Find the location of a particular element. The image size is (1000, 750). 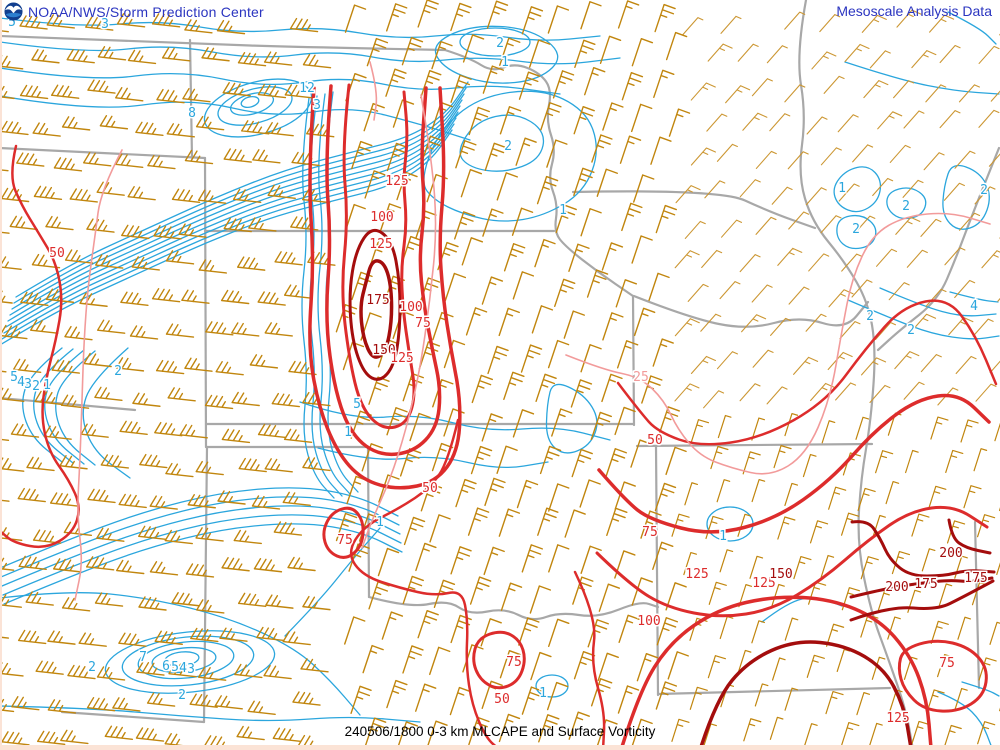

border-tn-ms is located at coordinates (977, 605).